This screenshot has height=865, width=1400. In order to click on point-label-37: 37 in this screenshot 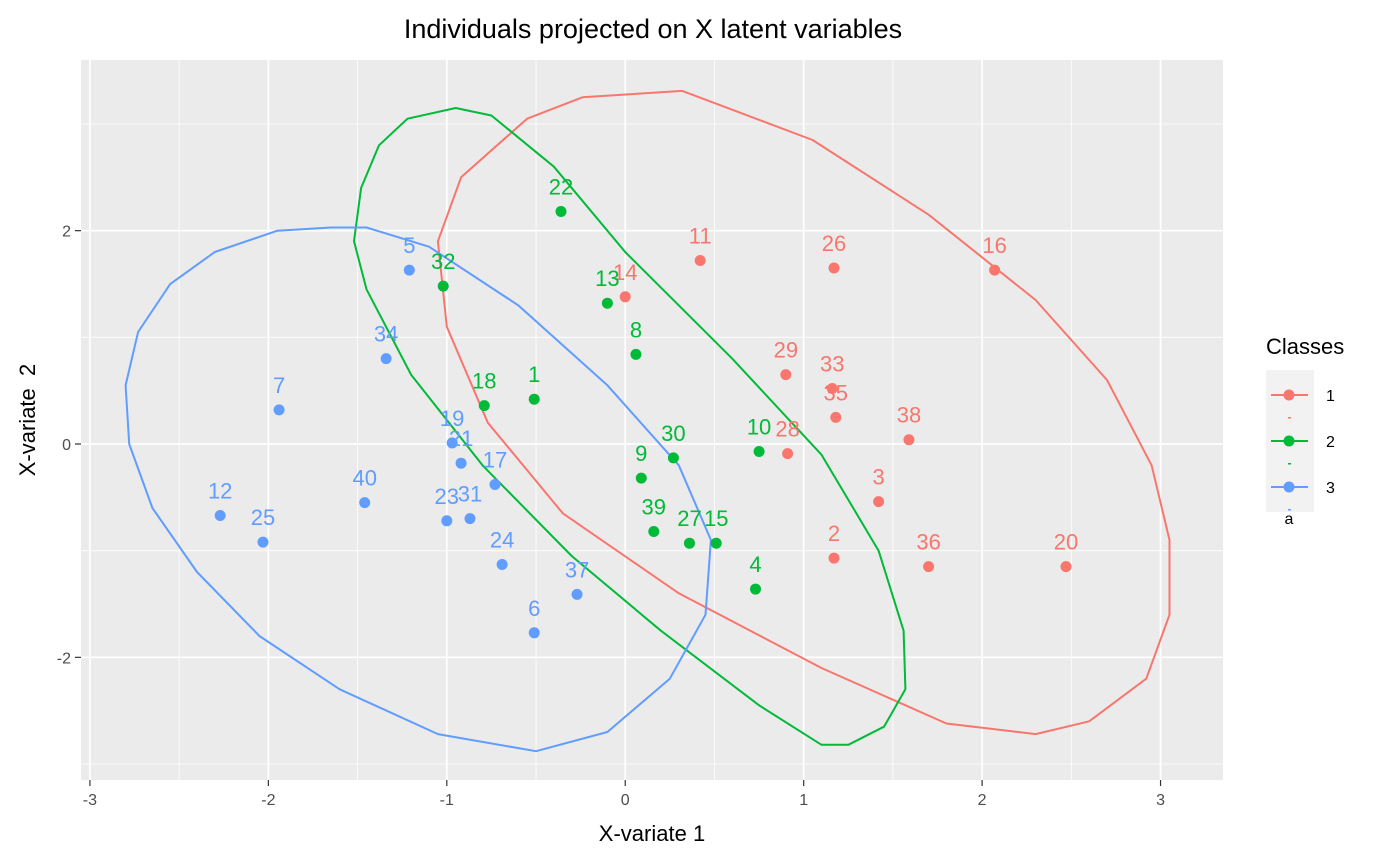, I will do `click(577, 569)`.